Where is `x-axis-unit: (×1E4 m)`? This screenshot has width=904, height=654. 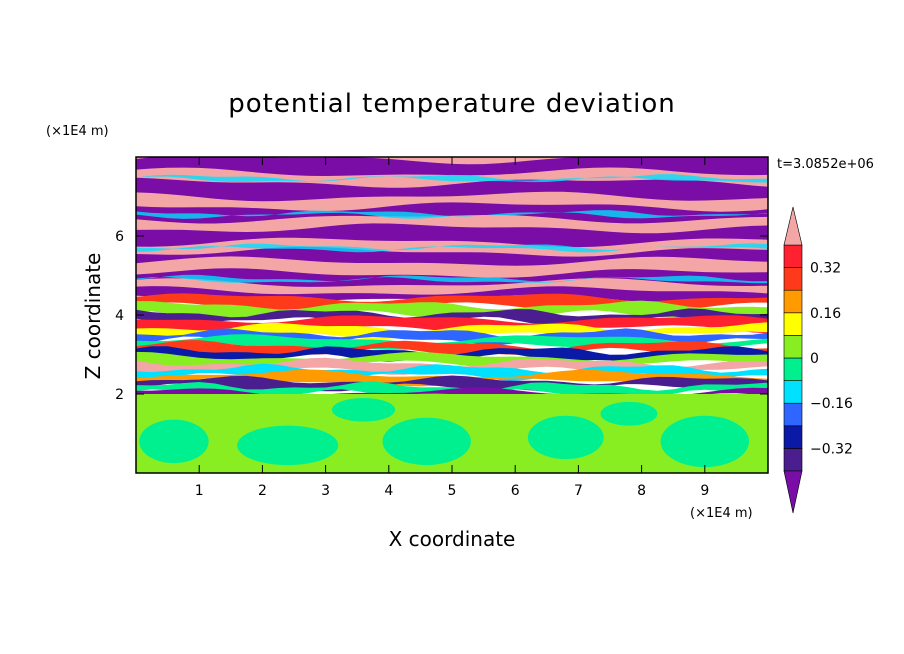 x-axis-unit: (×1E4 m) is located at coordinates (721, 513).